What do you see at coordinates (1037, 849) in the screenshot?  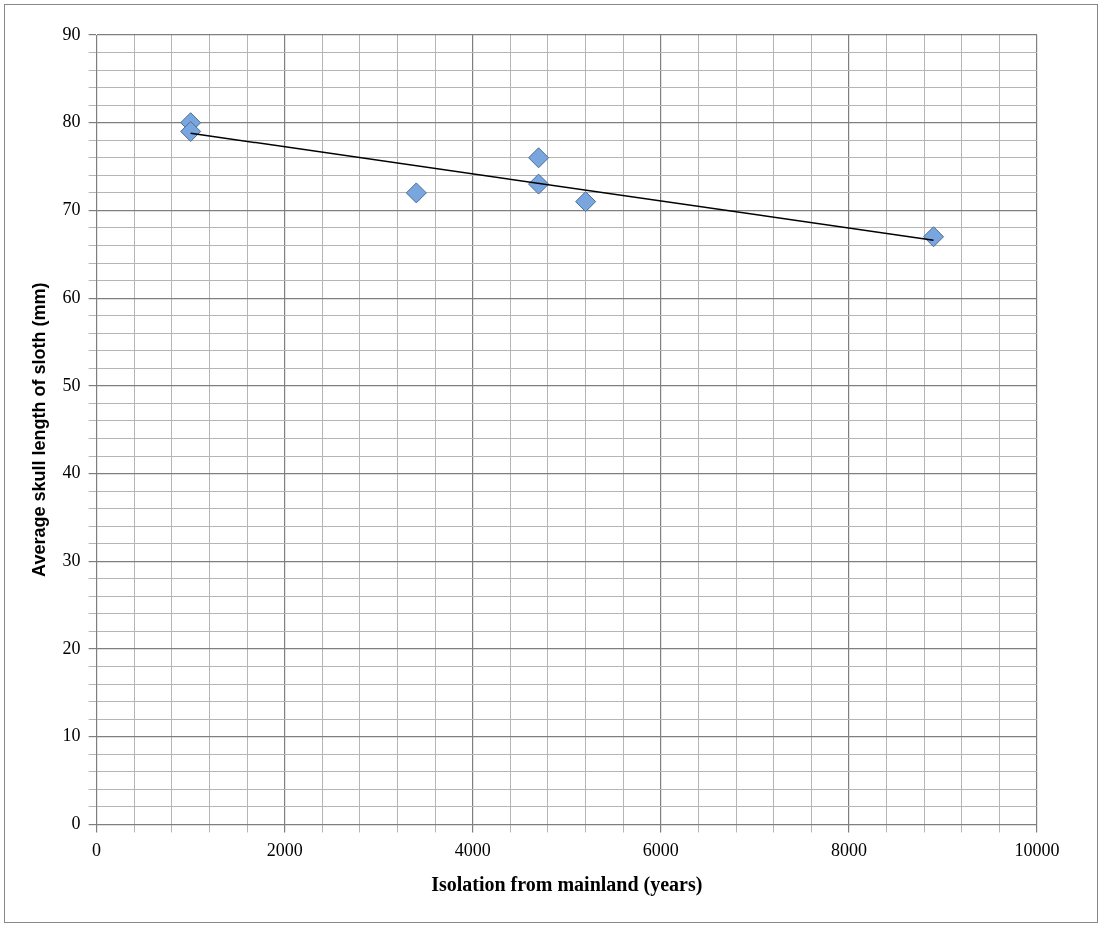 I see `x-tick-label: 10000` at bounding box center [1037, 849].